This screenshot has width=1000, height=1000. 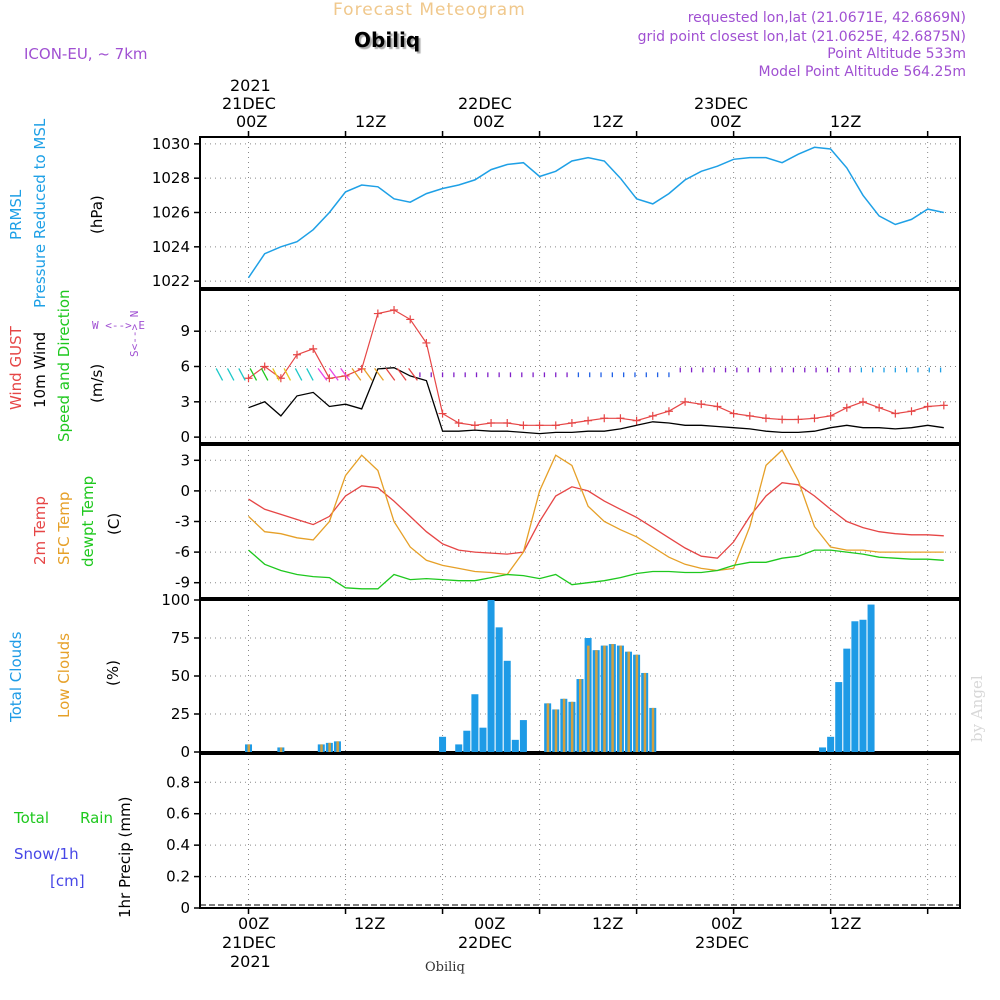 I want to click on top-label-12z-3: 12Z, so click(x=846, y=121).